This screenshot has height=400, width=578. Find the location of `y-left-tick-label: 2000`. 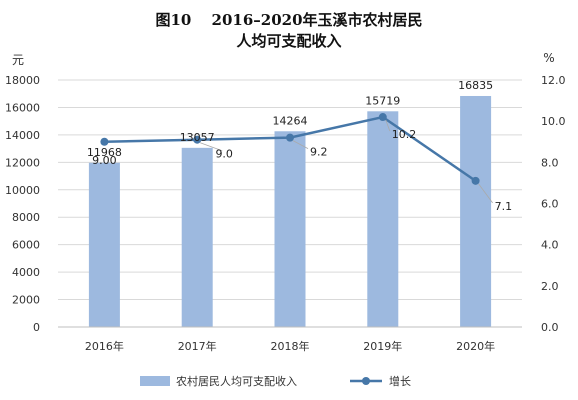

y-left-tick-label: 2000 is located at coordinates (26, 300).